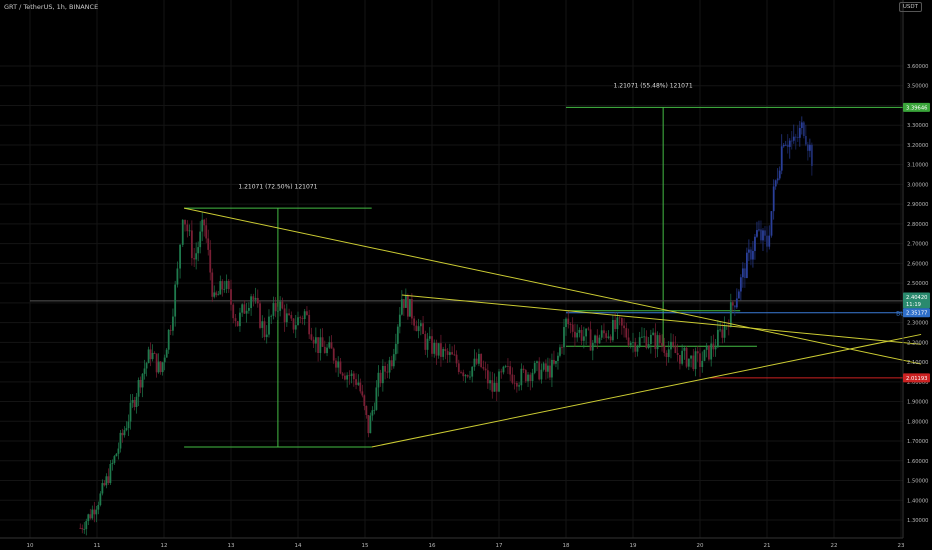 This screenshot has height=550, width=932. What do you see at coordinates (916, 108) in the screenshot?
I see `price-label-text: 3.39646` at bounding box center [916, 108].